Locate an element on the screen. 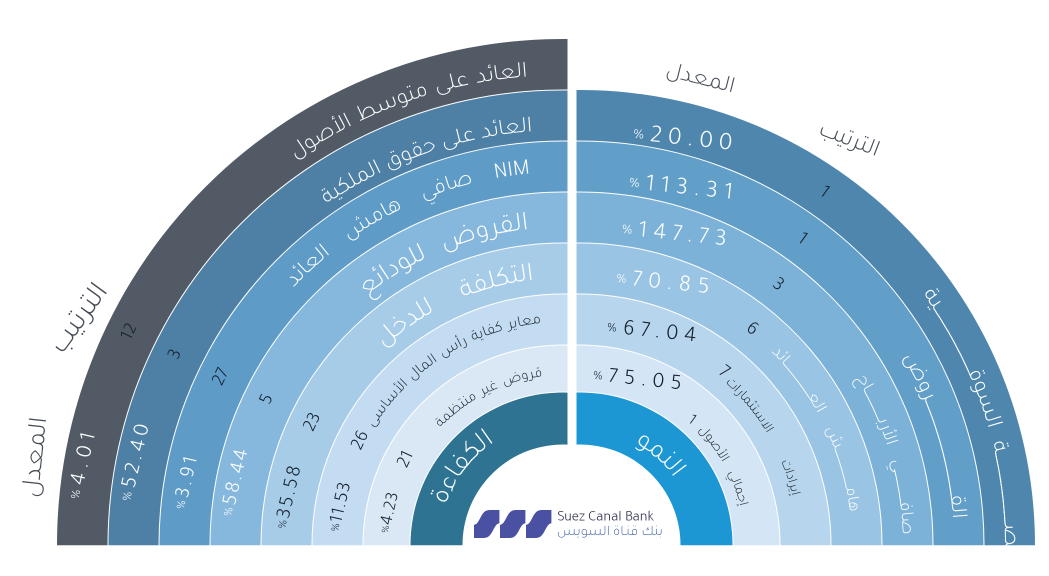 The height and width of the screenshot is (576, 1049). svg-text: 21 is located at coordinates (408, 460).